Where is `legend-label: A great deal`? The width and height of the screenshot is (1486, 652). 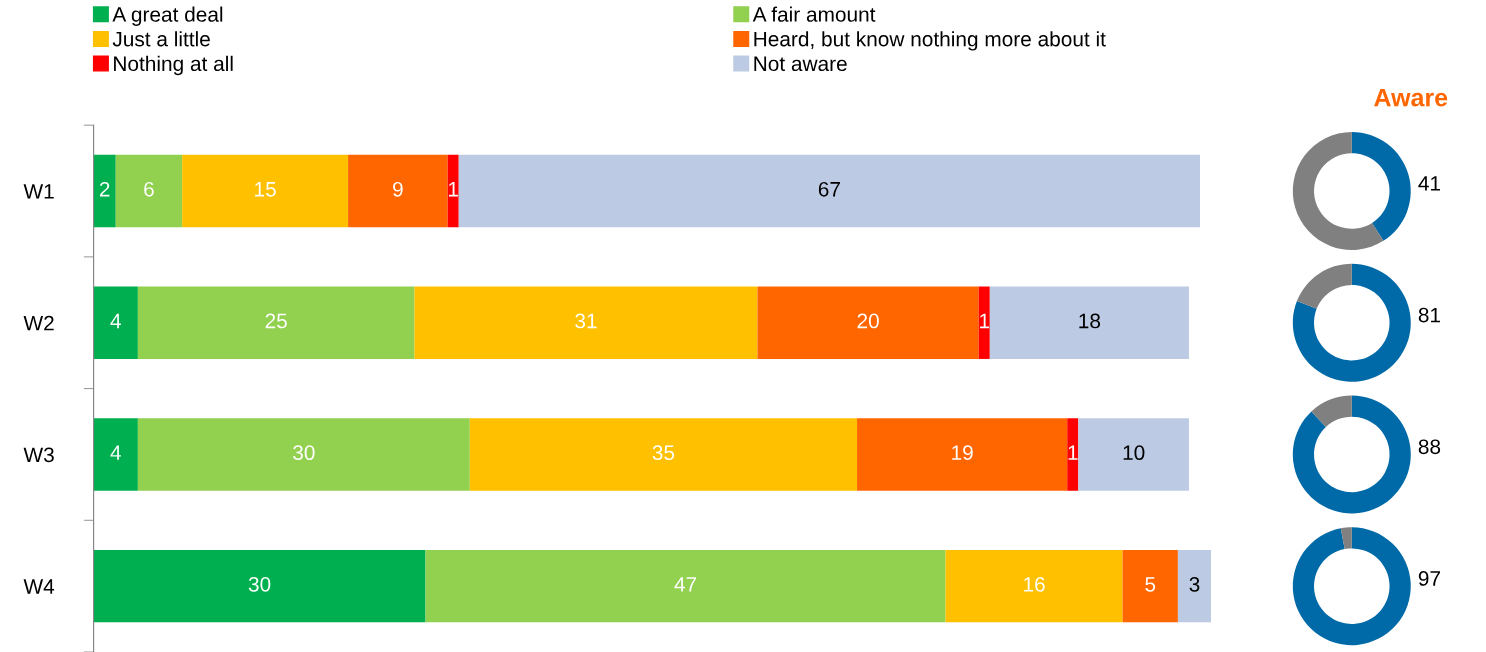 legend-label: A great deal is located at coordinates (167, 16).